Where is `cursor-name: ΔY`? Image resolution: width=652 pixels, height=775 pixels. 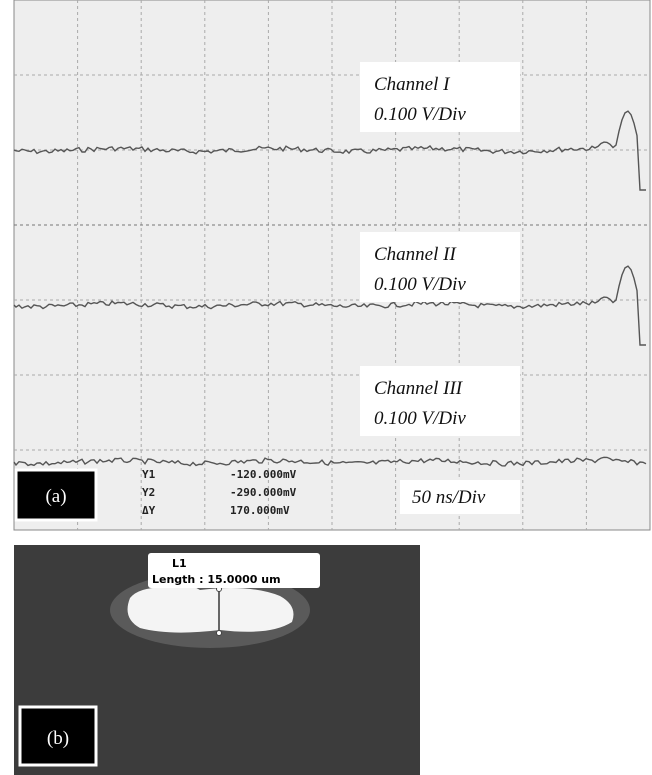 cursor-name: ΔY is located at coordinates (149, 510).